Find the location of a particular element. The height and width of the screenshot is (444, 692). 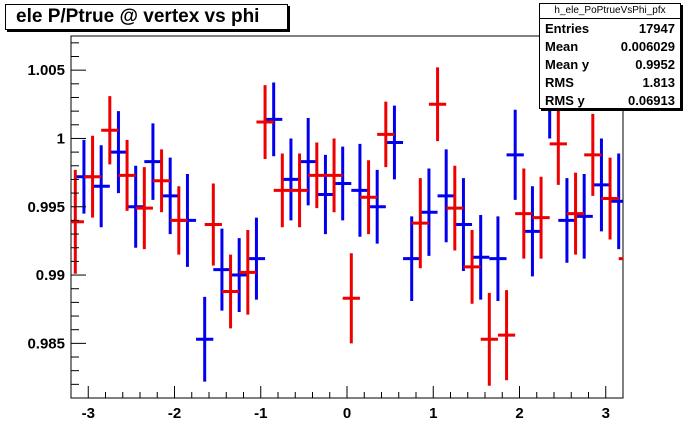

y-tick-label: 0.99 is located at coordinates (50, 275).